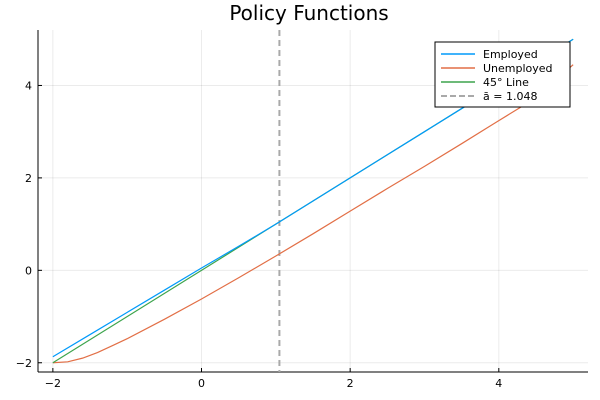  Describe the element at coordinates (518, 68) in the screenshot. I see `legend-label: Unemployed` at that location.